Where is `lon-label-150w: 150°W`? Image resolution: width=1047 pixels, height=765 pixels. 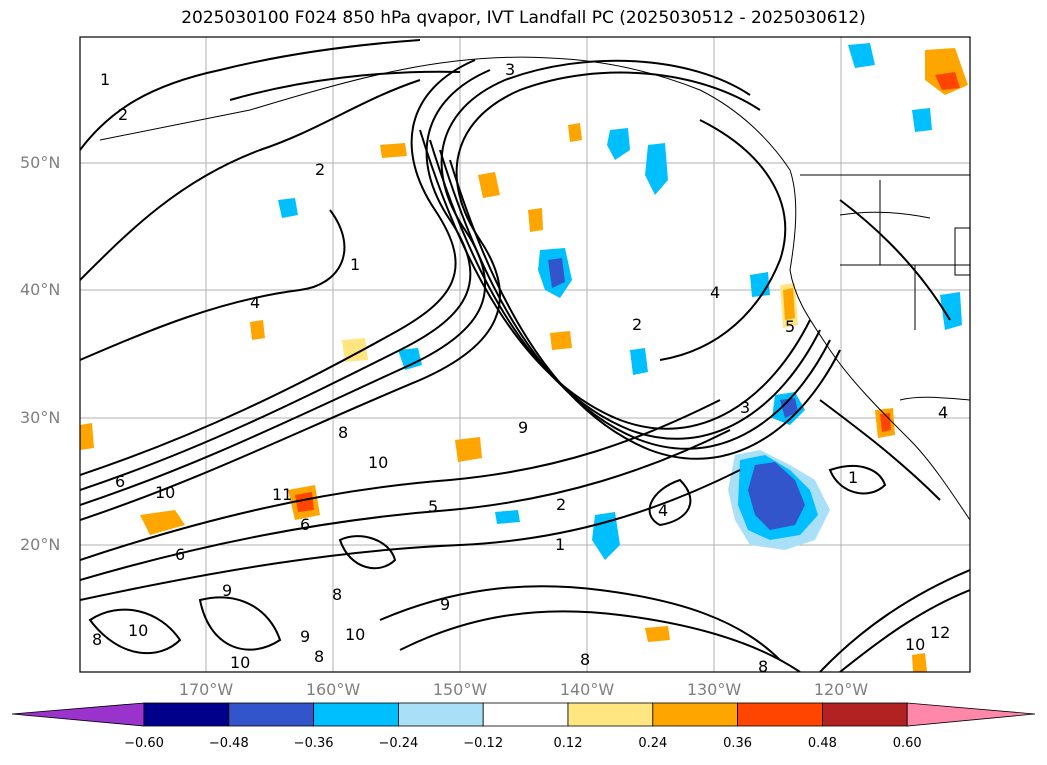 lon-label-150w: 150°W is located at coordinates (460, 689).